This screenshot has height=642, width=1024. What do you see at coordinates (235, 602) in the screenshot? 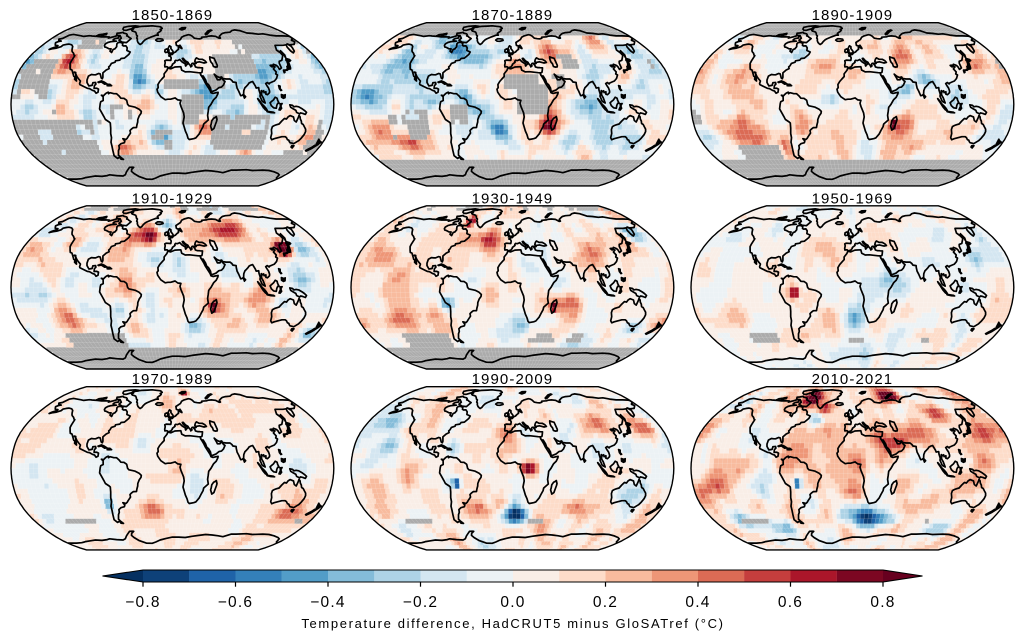
I see `svg-text: −0.6` at bounding box center [235, 602].